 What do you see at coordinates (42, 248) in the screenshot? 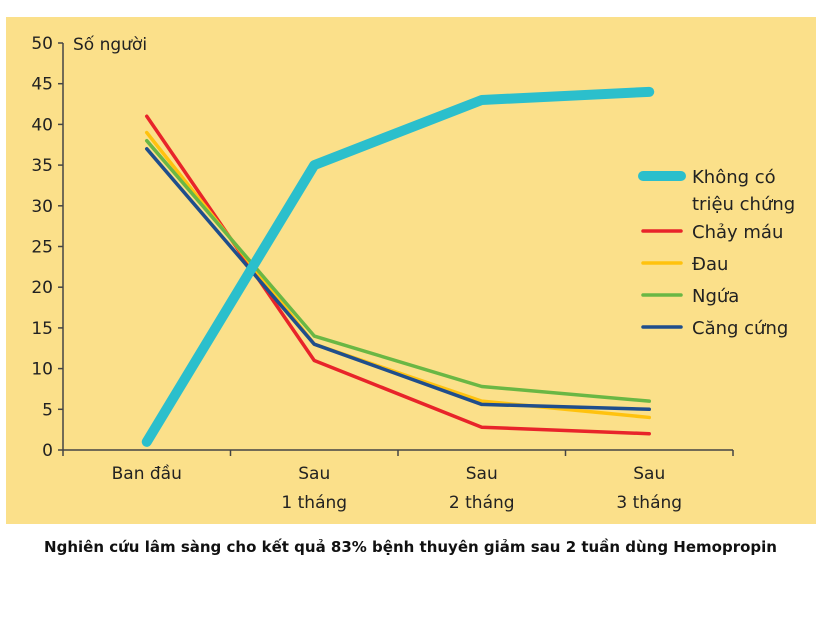
I see `y-tick-label: 25` at bounding box center [42, 248].